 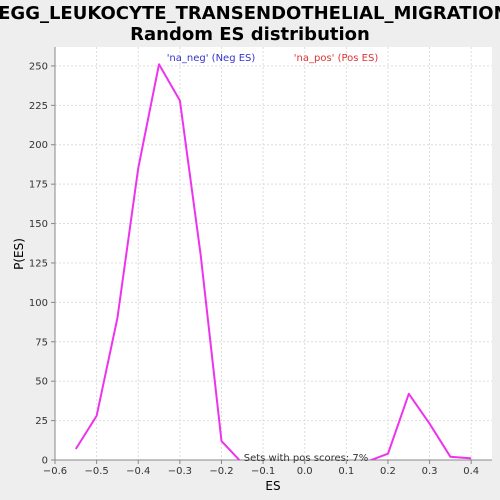 What do you see at coordinates (306, 458) in the screenshot?
I see `pos-scores-annotation: Sets with pos scores: 7%` at bounding box center [306, 458].